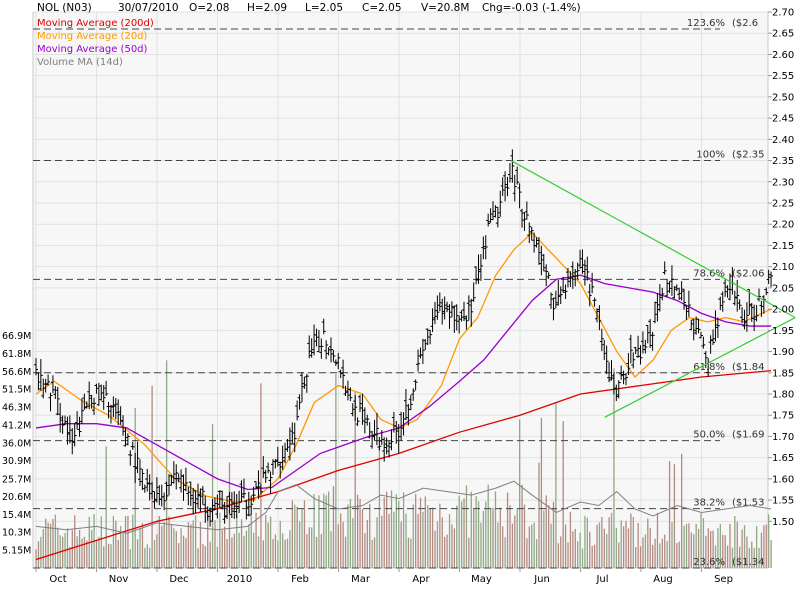 This screenshot has height=592, width=800. What do you see at coordinates (382, 8) in the screenshot?
I see `header-close: C=2.05` at bounding box center [382, 8].